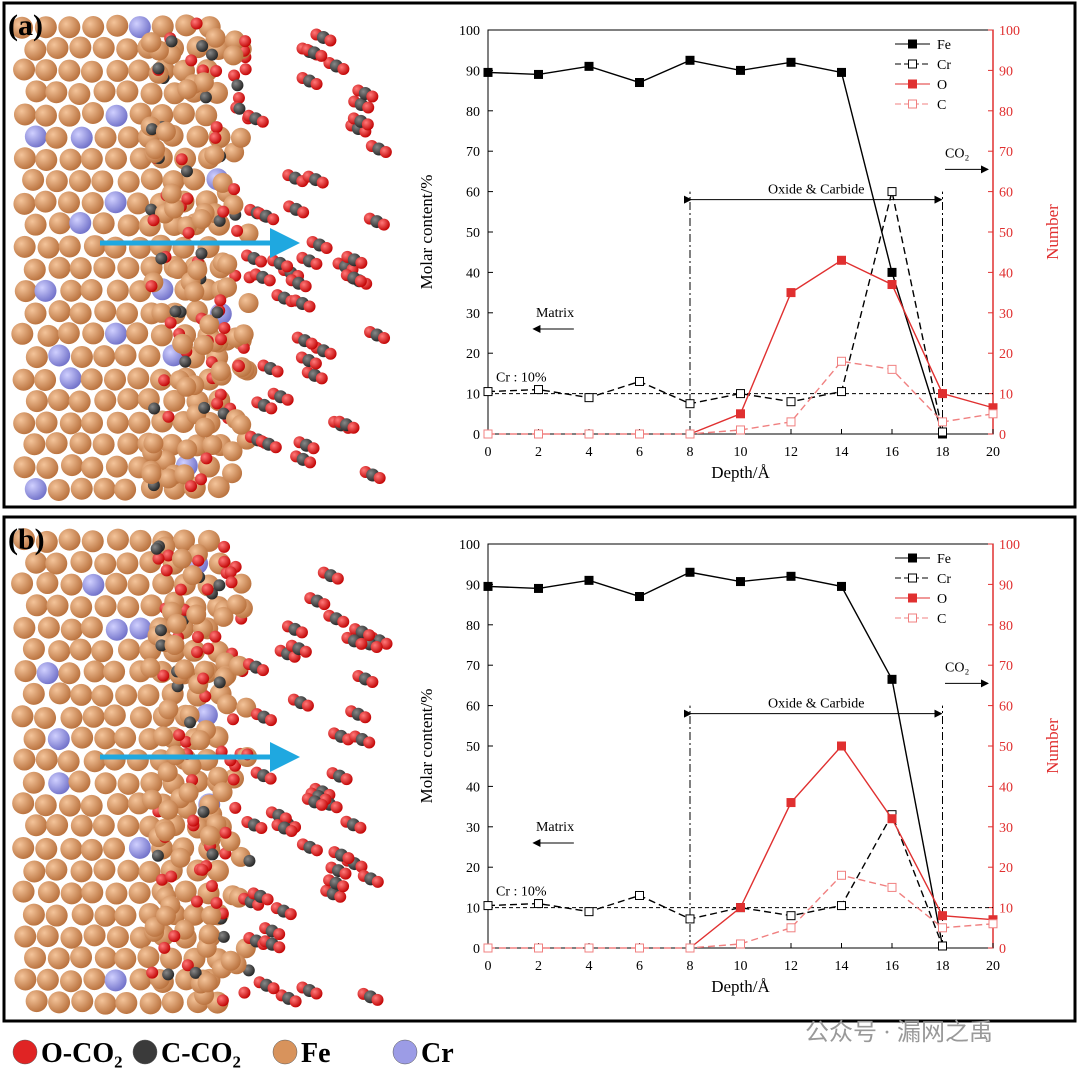 This screenshot has width=1080, height=1080. I want to click on y-axis-label: Molar content/%, so click(426, 232).